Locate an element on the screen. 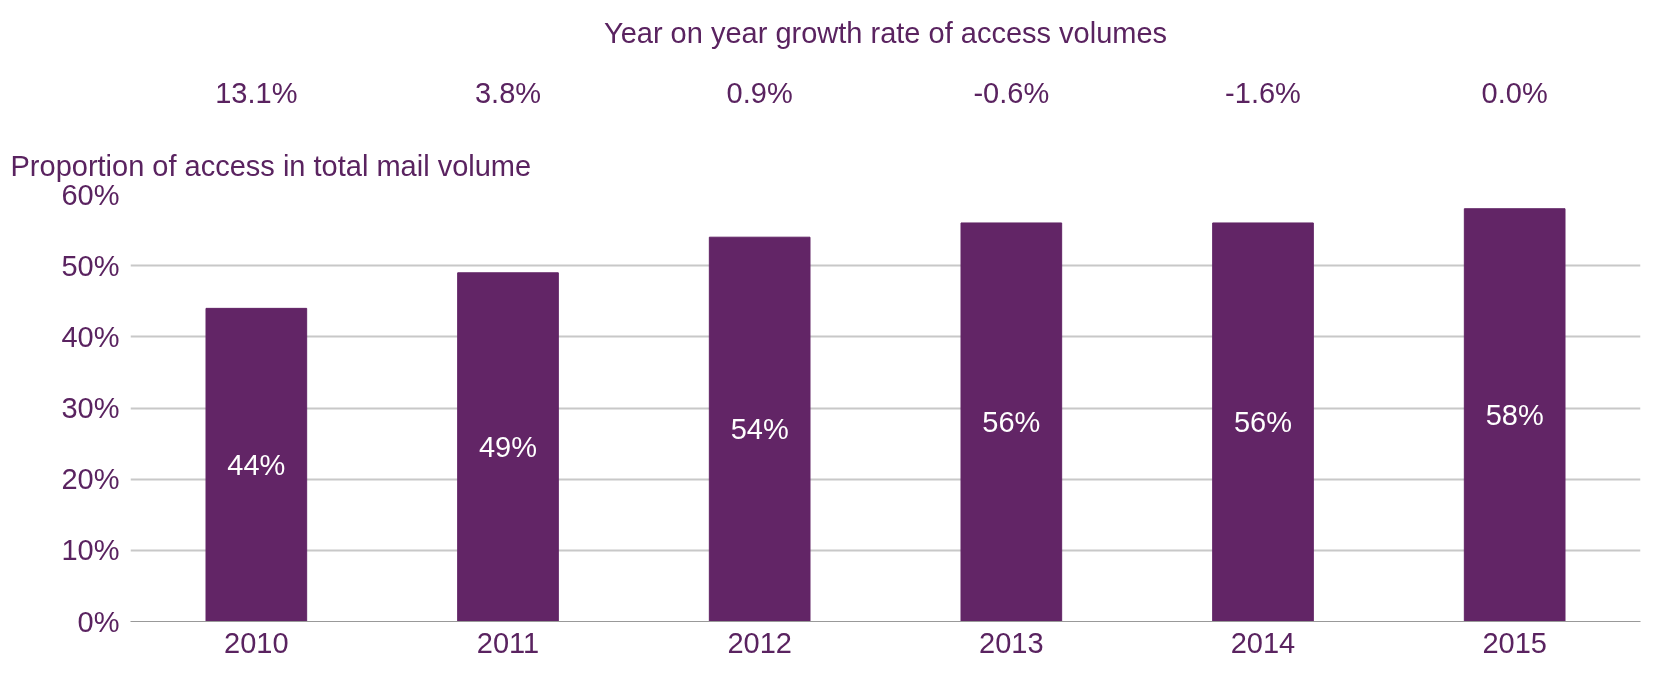 The width and height of the screenshot is (1658, 673). data-label: 49% is located at coordinates (508, 447).